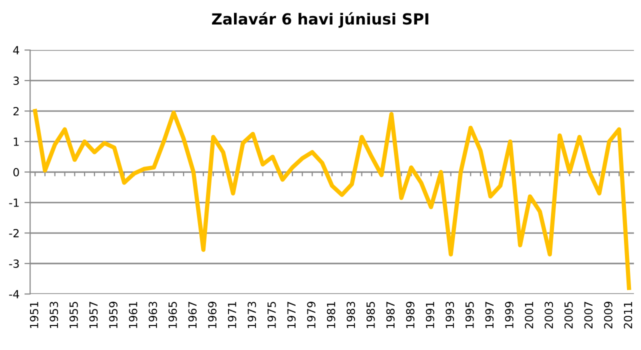  I want to click on y-tick-label: 1, so click(16, 142).